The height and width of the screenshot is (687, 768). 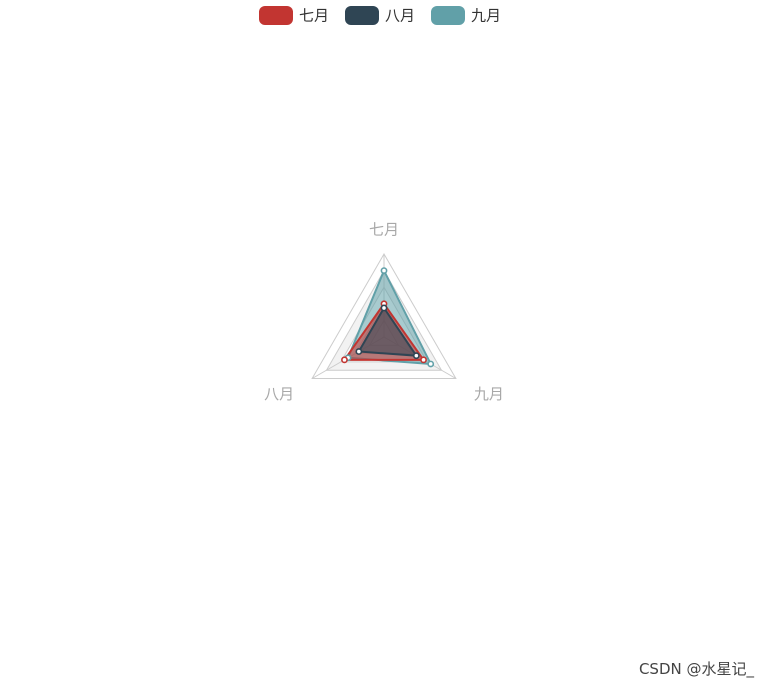 I want to click on legend-item-label: 九月, so click(x=486, y=16).